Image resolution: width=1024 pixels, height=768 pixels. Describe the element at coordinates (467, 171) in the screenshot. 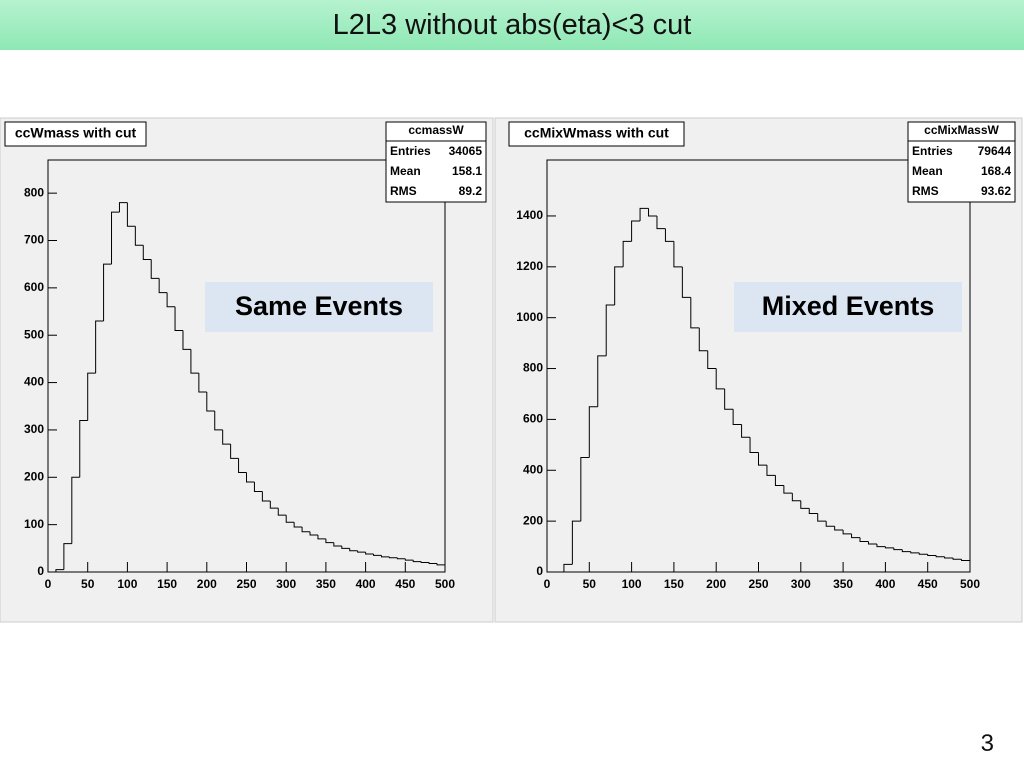

I see `stats-value: 158.1` at that location.